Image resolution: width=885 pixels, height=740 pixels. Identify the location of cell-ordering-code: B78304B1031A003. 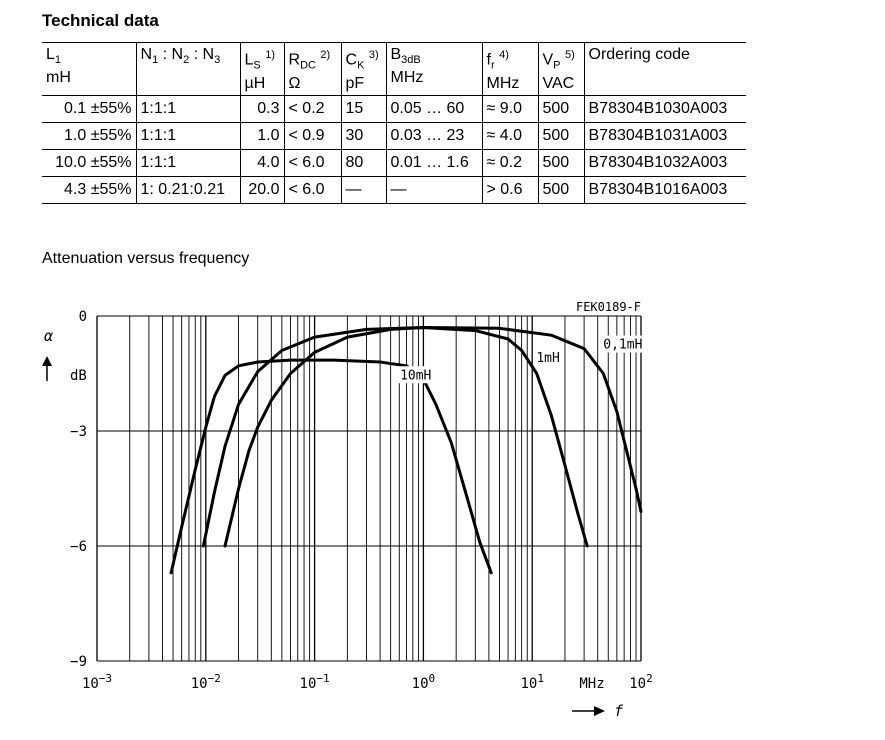
(664, 136).